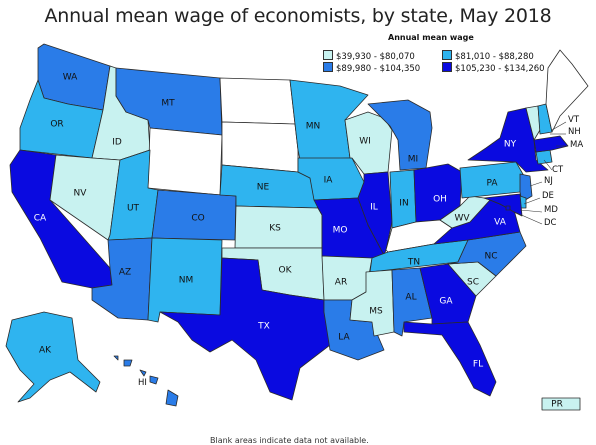 The width and height of the screenshot is (596, 445). Describe the element at coordinates (526, 188) in the screenshot. I see `state-nj` at that location.